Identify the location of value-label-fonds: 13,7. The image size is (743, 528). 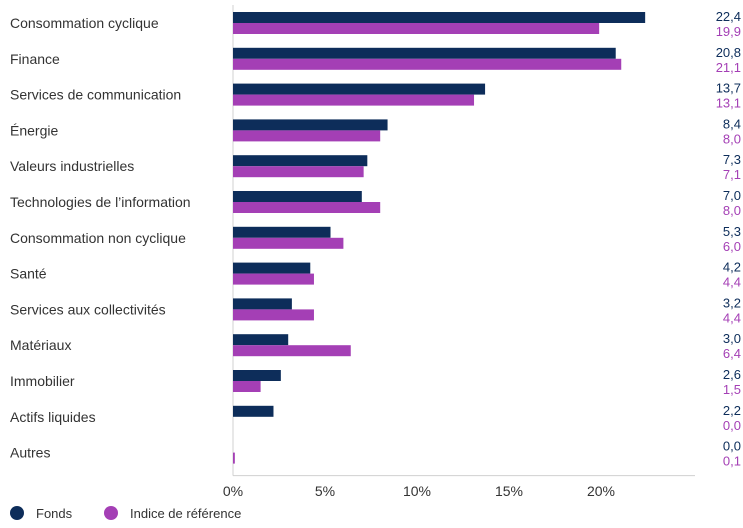
(728, 88).